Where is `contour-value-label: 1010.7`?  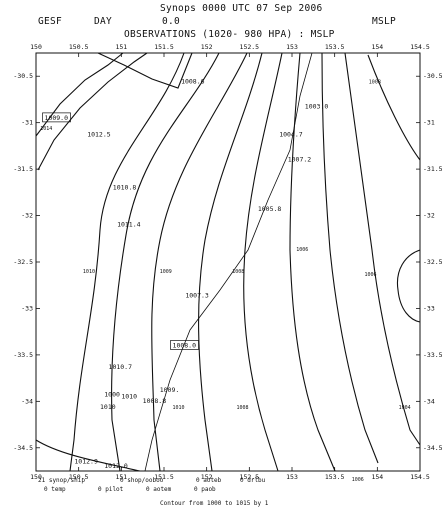
contour-value-label: 1010.7 is located at coordinates (121, 367).